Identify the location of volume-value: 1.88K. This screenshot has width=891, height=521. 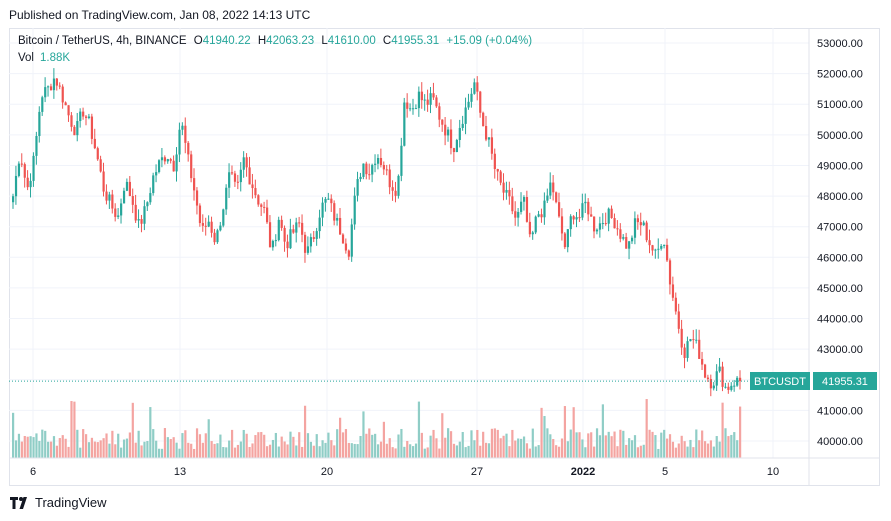
(55, 58).